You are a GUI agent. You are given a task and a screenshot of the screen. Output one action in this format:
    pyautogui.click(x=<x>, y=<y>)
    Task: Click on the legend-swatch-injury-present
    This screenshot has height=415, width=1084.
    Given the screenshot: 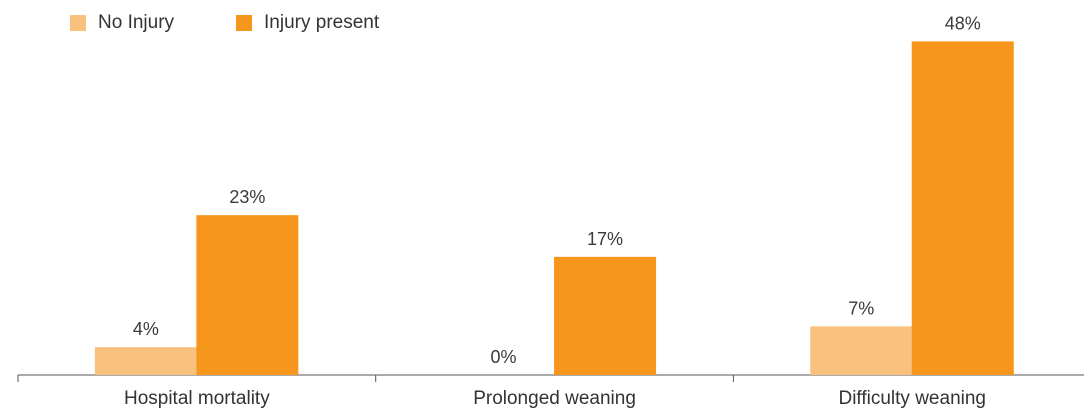 What is the action you would take?
    pyautogui.click(x=244, y=23)
    